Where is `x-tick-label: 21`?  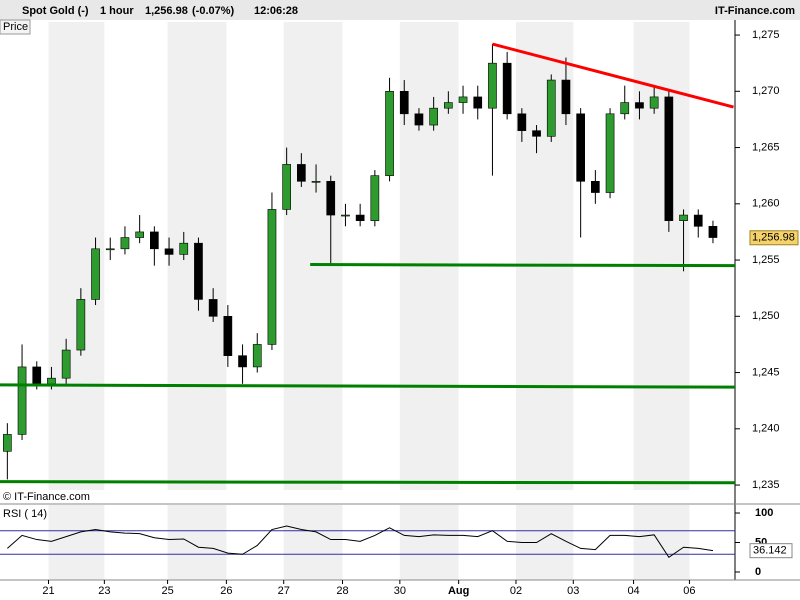 x-tick-label: 21 is located at coordinates (48, 591).